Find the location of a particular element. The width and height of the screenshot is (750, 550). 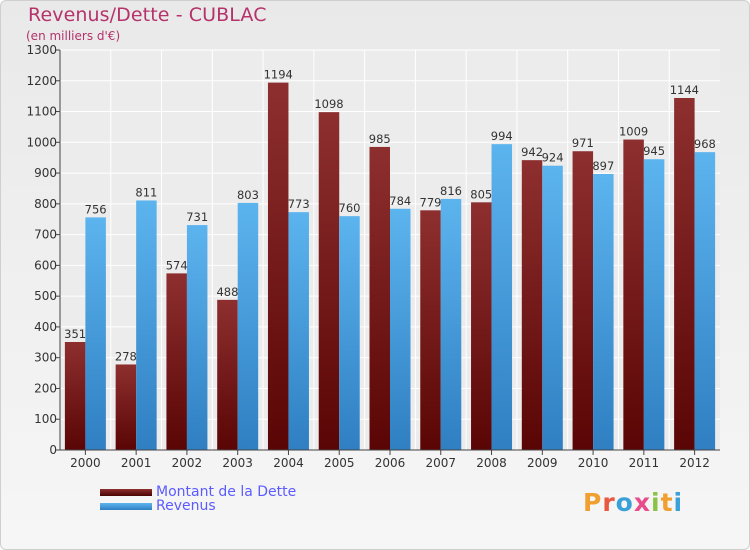

data-label: 924 is located at coordinates (553, 158).